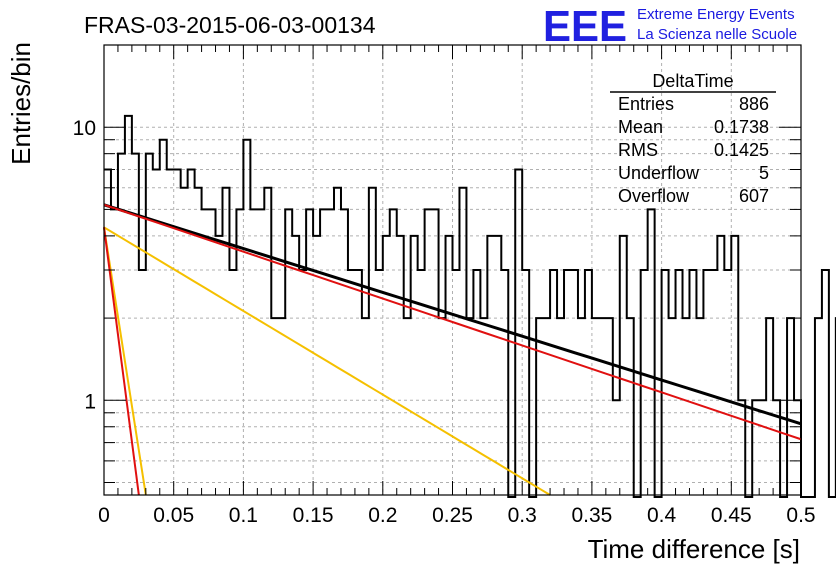 This screenshot has width=836, height=572. Describe the element at coordinates (21, 103) in the screenshot. I see `y-axis-label: Entries/bin` at that location.